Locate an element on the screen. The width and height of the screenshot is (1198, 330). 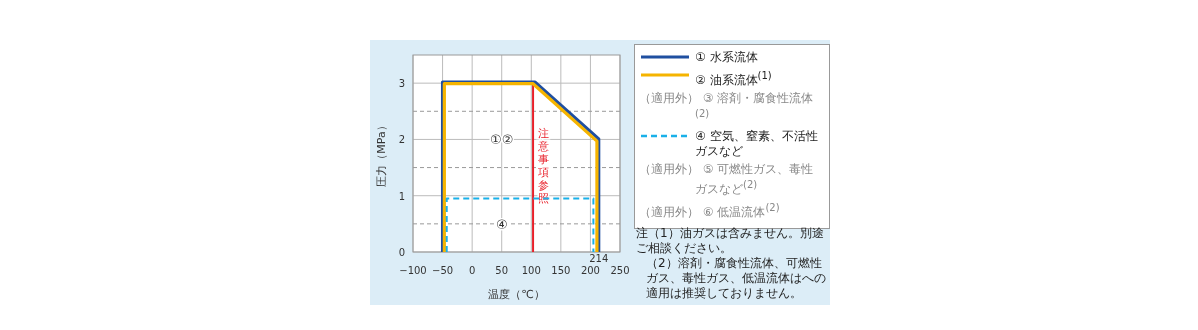
y-axis-title: 圧力（MPa） is located at coordinates (381, 153).